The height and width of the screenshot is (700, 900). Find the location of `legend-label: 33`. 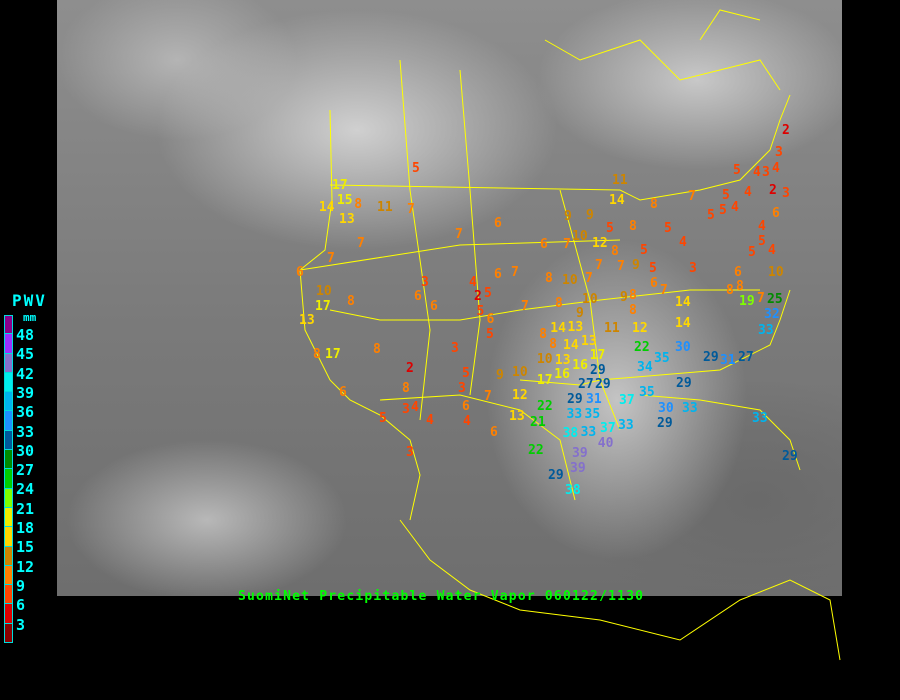

legend-label: 33 is located at coordinates (25, 431).